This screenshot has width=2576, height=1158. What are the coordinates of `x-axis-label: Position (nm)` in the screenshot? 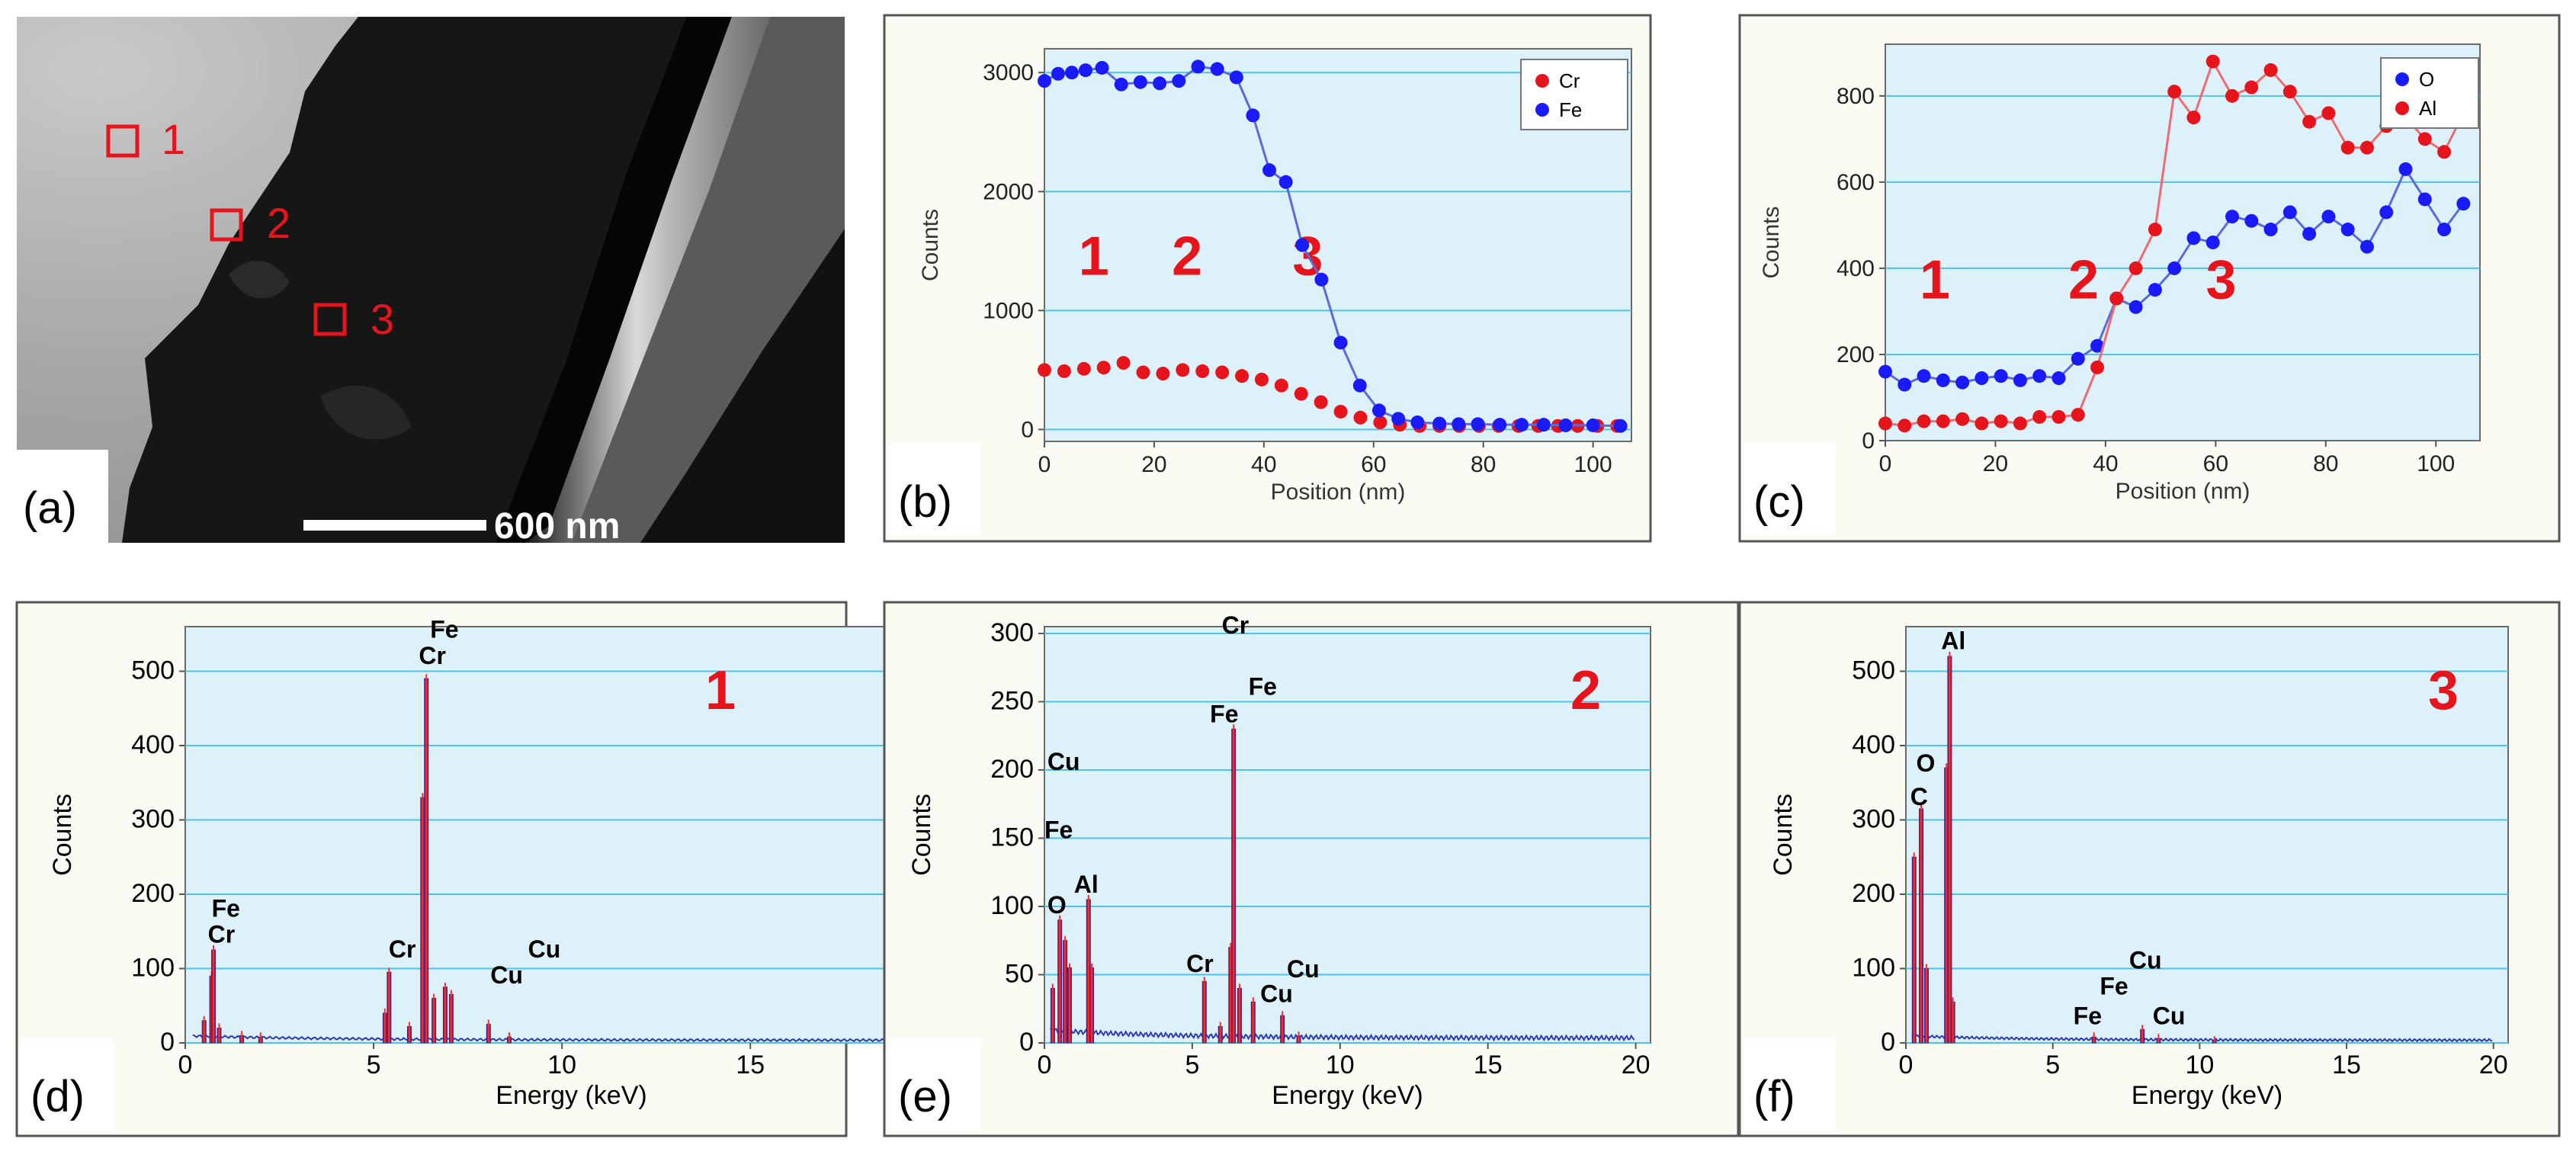 It's located at (1338, 492).